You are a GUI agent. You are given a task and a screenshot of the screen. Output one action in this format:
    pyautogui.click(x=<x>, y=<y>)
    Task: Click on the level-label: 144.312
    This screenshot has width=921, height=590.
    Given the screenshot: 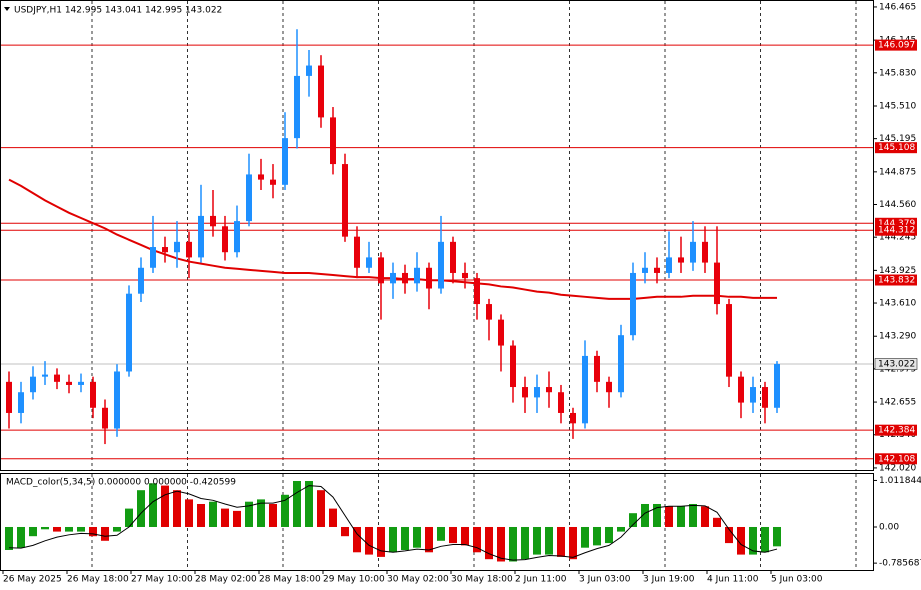 What is the action you would take?
    pyautogui.click(x=896, y=231)
    